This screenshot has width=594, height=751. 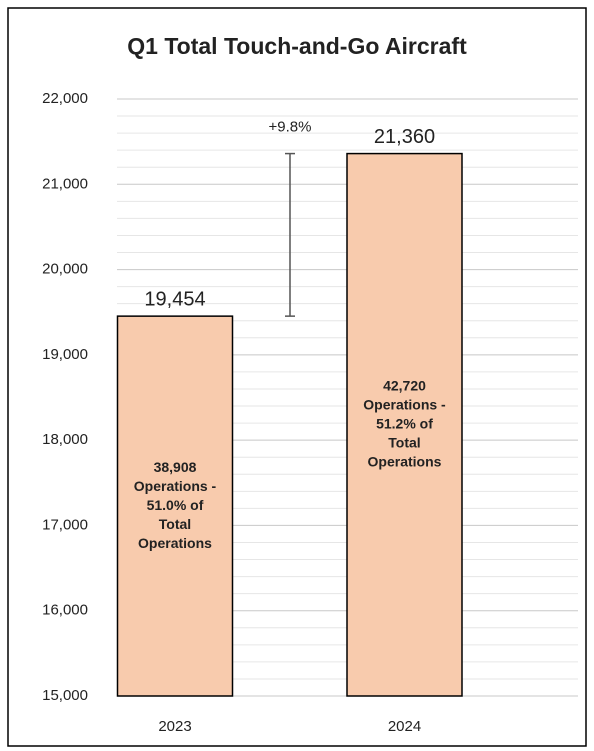 What do you see at coordinates (65, 183) in the screenshot?
I see `y-tick-label: 21,000` at bounding box center [65, 183].